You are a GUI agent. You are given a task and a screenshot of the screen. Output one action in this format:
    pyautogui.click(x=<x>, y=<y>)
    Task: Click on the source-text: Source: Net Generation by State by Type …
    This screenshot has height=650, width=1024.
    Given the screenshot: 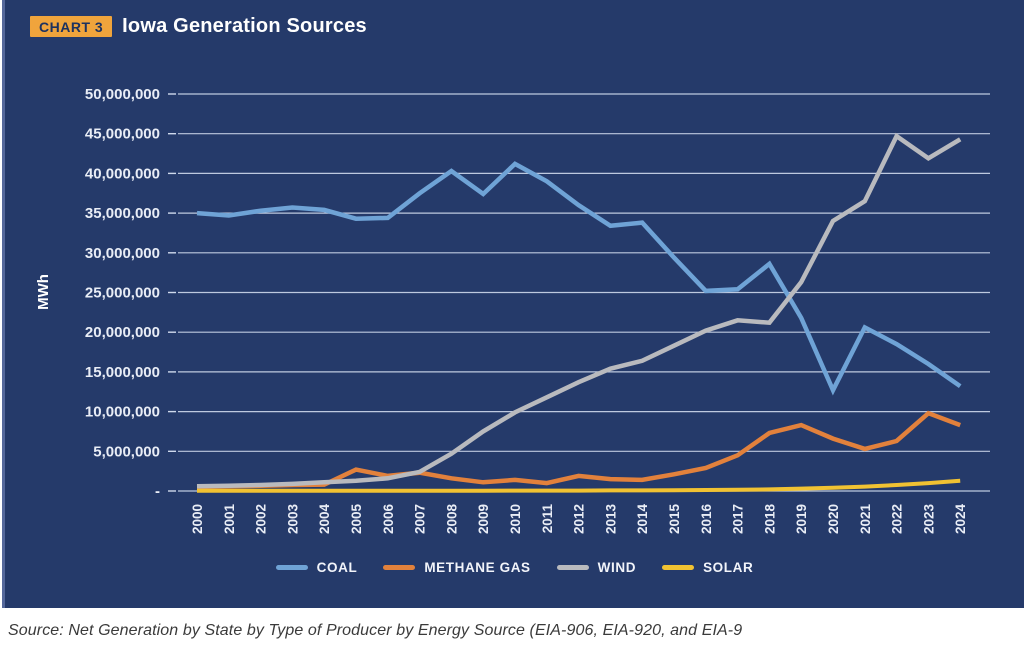 What is the action you would take?
    pyautogui.click(x=375, y=630)
    